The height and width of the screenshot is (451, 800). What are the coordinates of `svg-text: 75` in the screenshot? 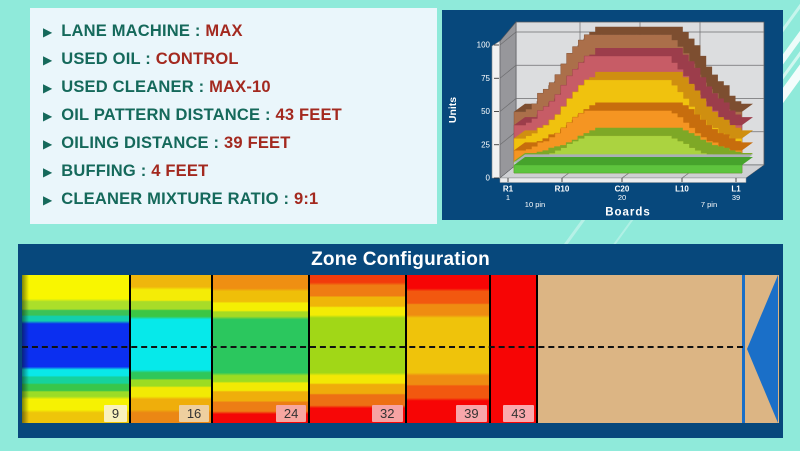 It's located at (485, 78).